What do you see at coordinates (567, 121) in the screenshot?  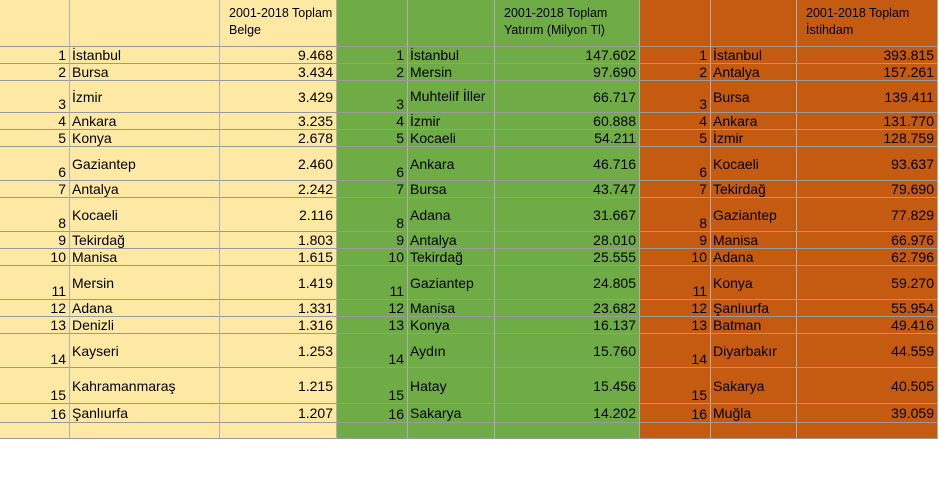 I see `cell-yatirim-amount: 60.888` at bounding box center [567, 121].